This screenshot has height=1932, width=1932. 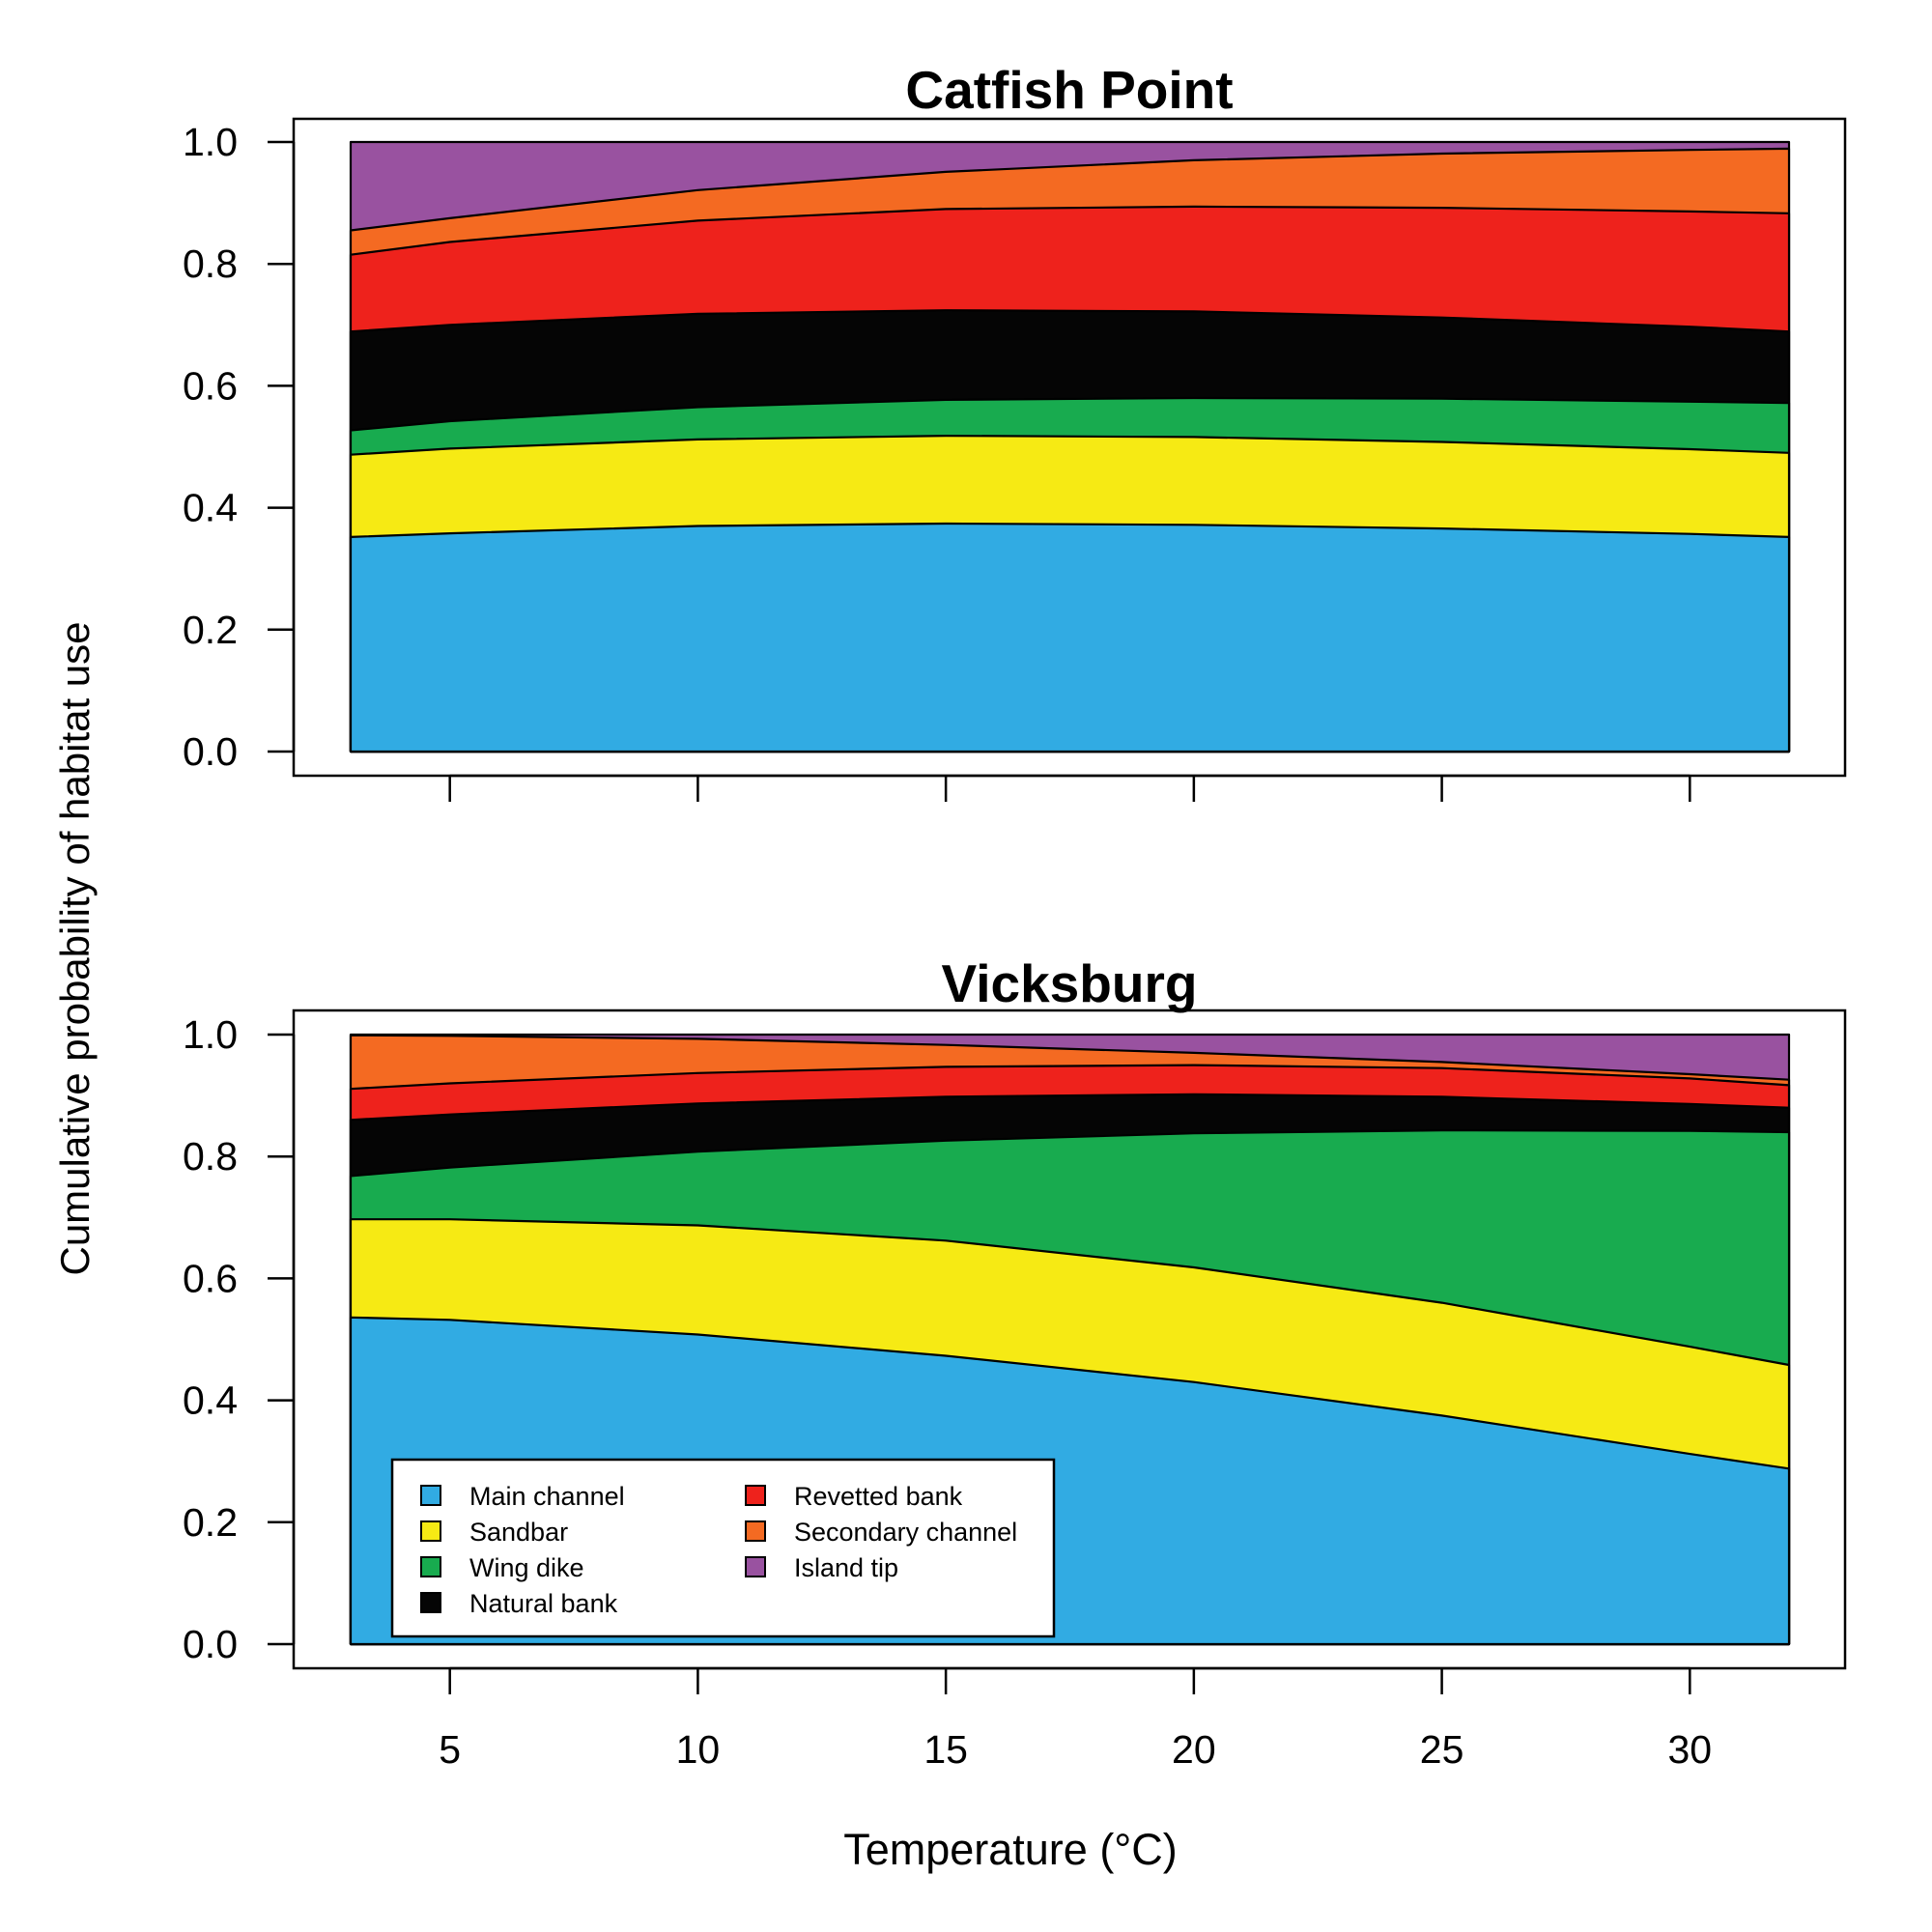 I want to click on x-tick-label: 10, so click(x=698, y=1749).